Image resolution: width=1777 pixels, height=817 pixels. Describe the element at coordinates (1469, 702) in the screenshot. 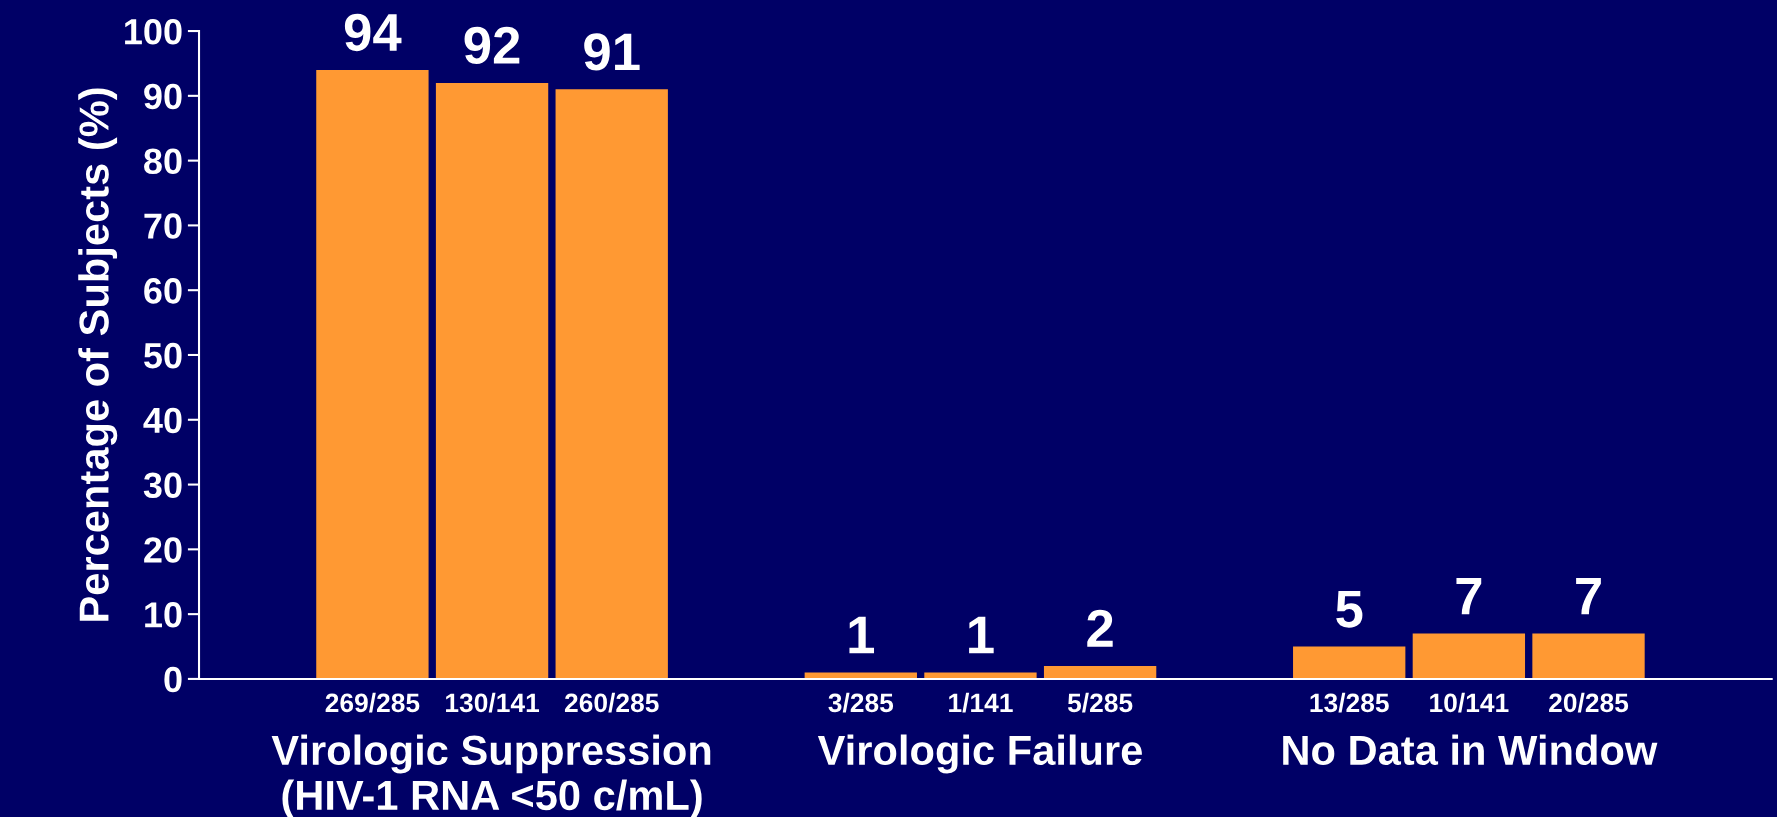

I see `text: 10/141` at that location.